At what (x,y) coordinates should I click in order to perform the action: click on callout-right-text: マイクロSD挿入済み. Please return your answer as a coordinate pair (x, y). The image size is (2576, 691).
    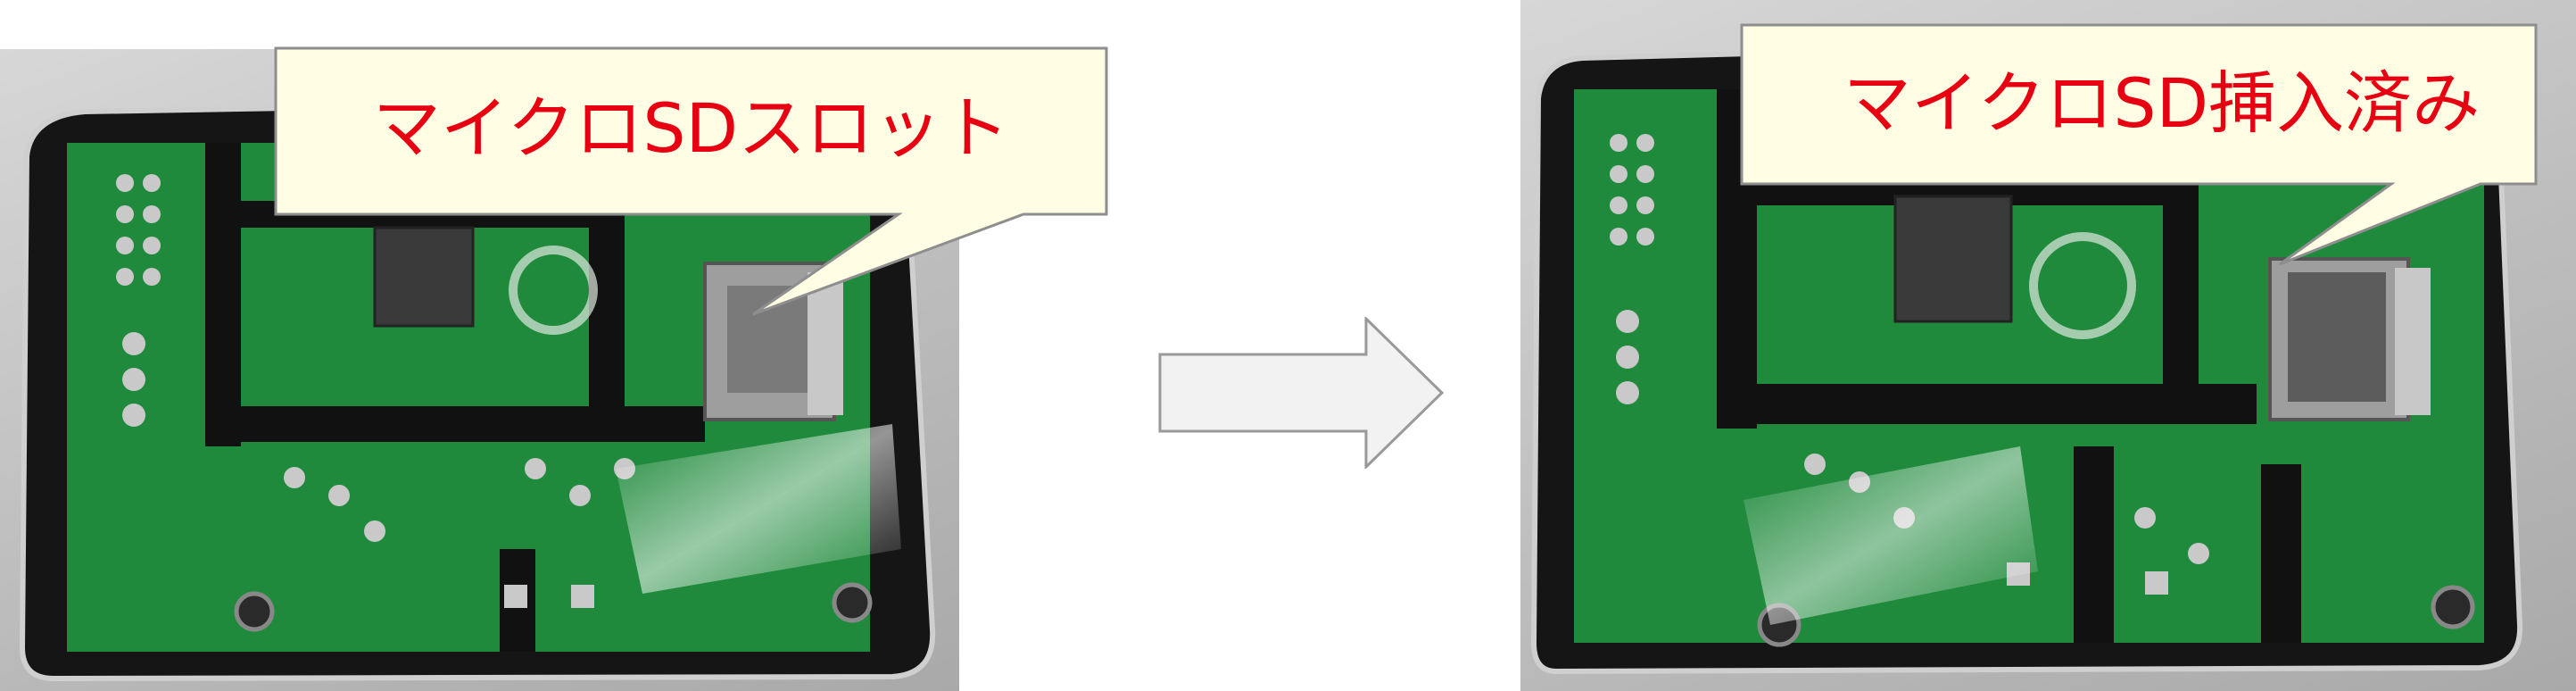
    Looking at the image, I should click on (2162, 103).